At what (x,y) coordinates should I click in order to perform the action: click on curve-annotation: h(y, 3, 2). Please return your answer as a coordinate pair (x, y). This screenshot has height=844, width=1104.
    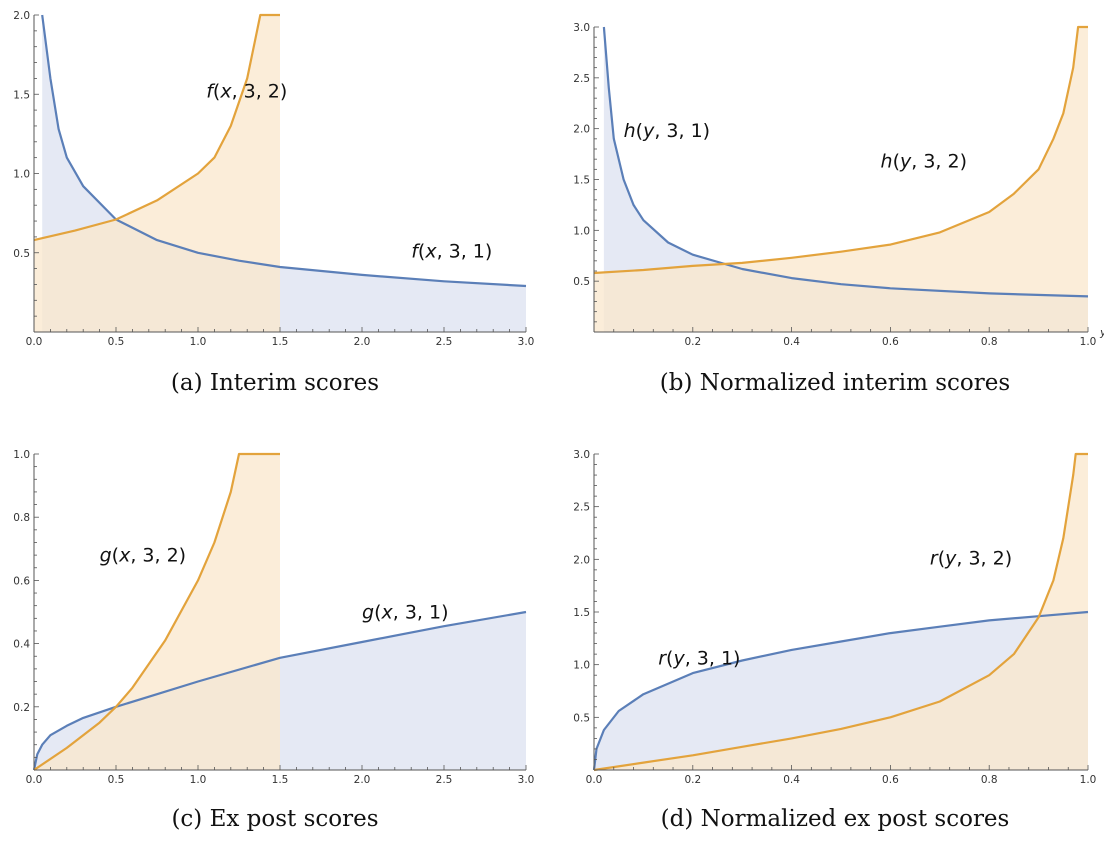
    Looking at the image, I should click on (924, 161).